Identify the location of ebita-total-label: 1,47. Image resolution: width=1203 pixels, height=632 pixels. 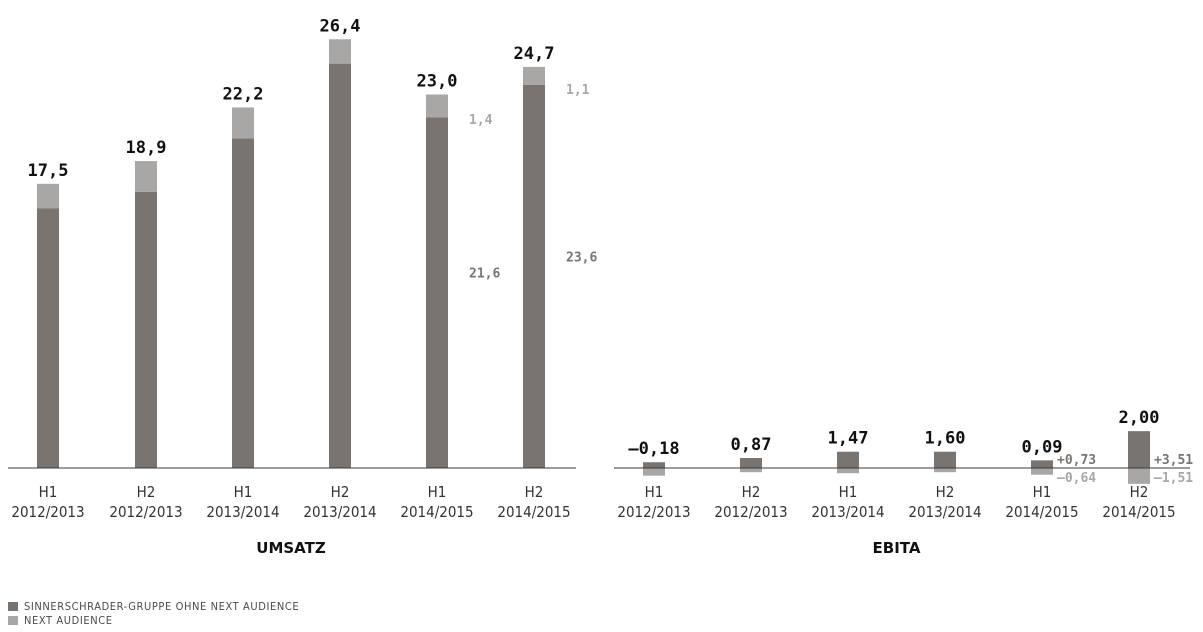
(848, 439).